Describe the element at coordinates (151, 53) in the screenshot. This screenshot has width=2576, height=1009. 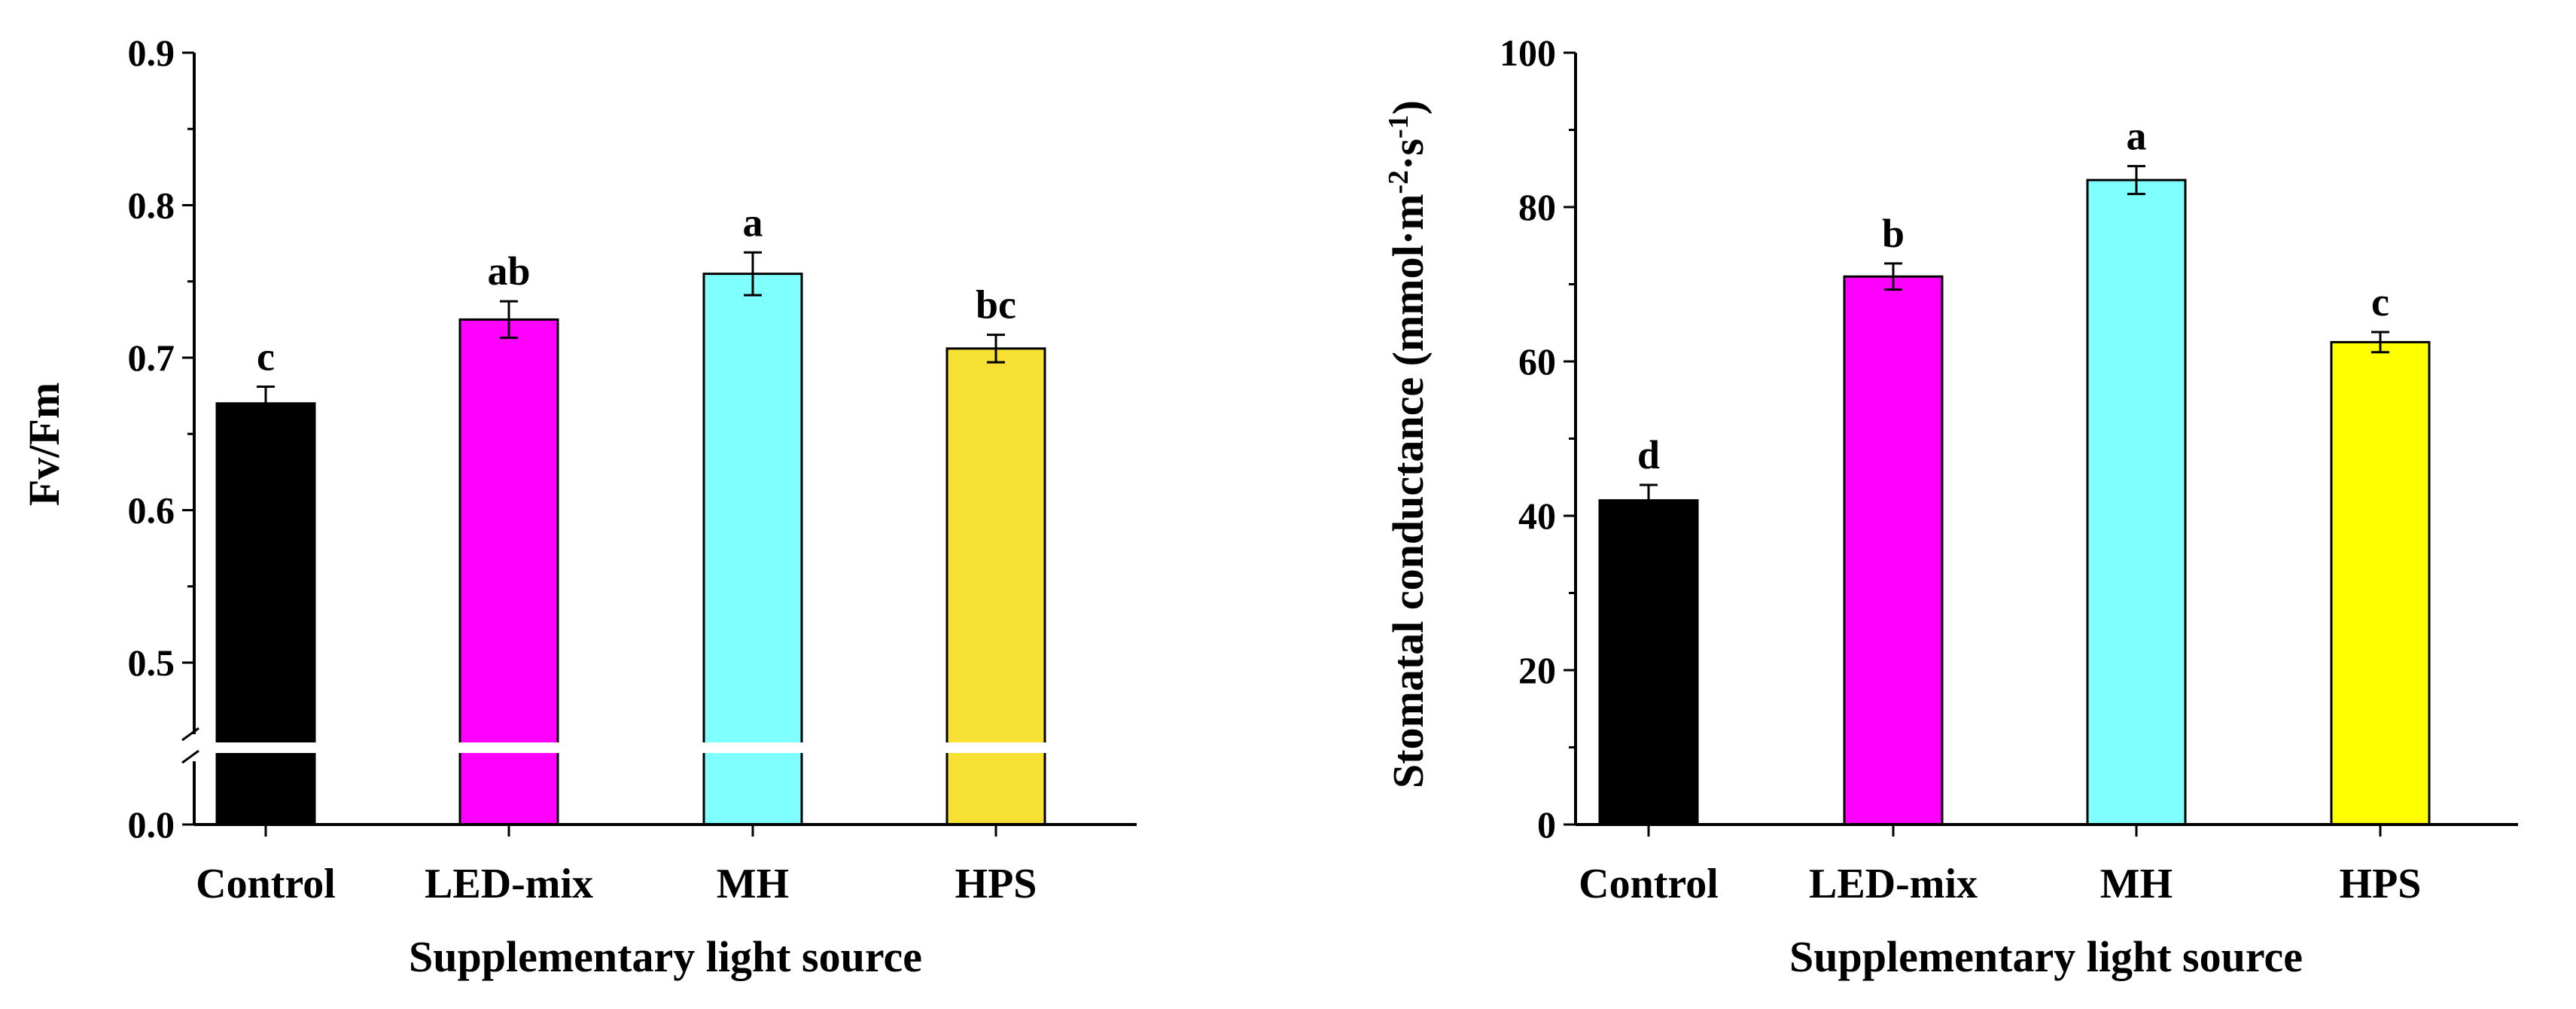
I see `y-tick-label: 0.9` at that location.